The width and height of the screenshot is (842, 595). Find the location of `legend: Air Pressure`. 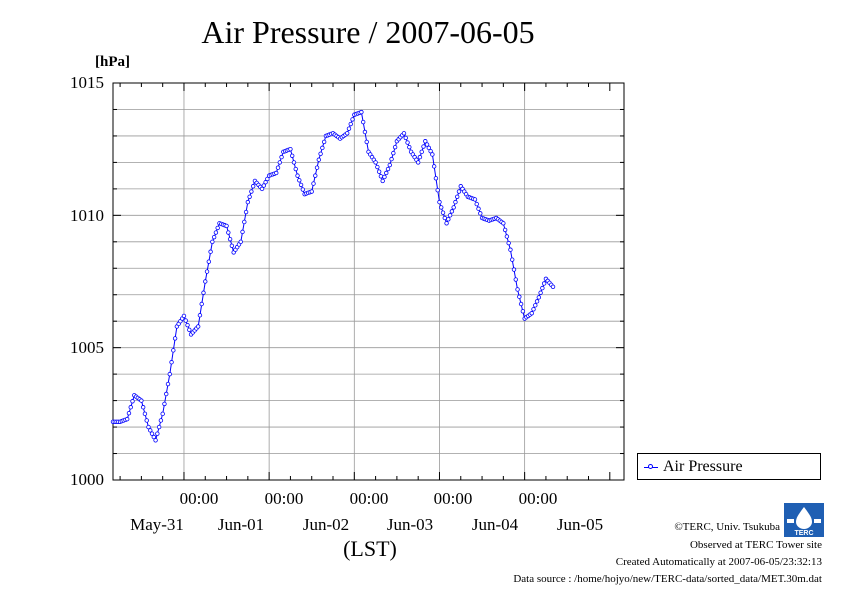

legend: Air Pressure is located at coordinates (729, 466).